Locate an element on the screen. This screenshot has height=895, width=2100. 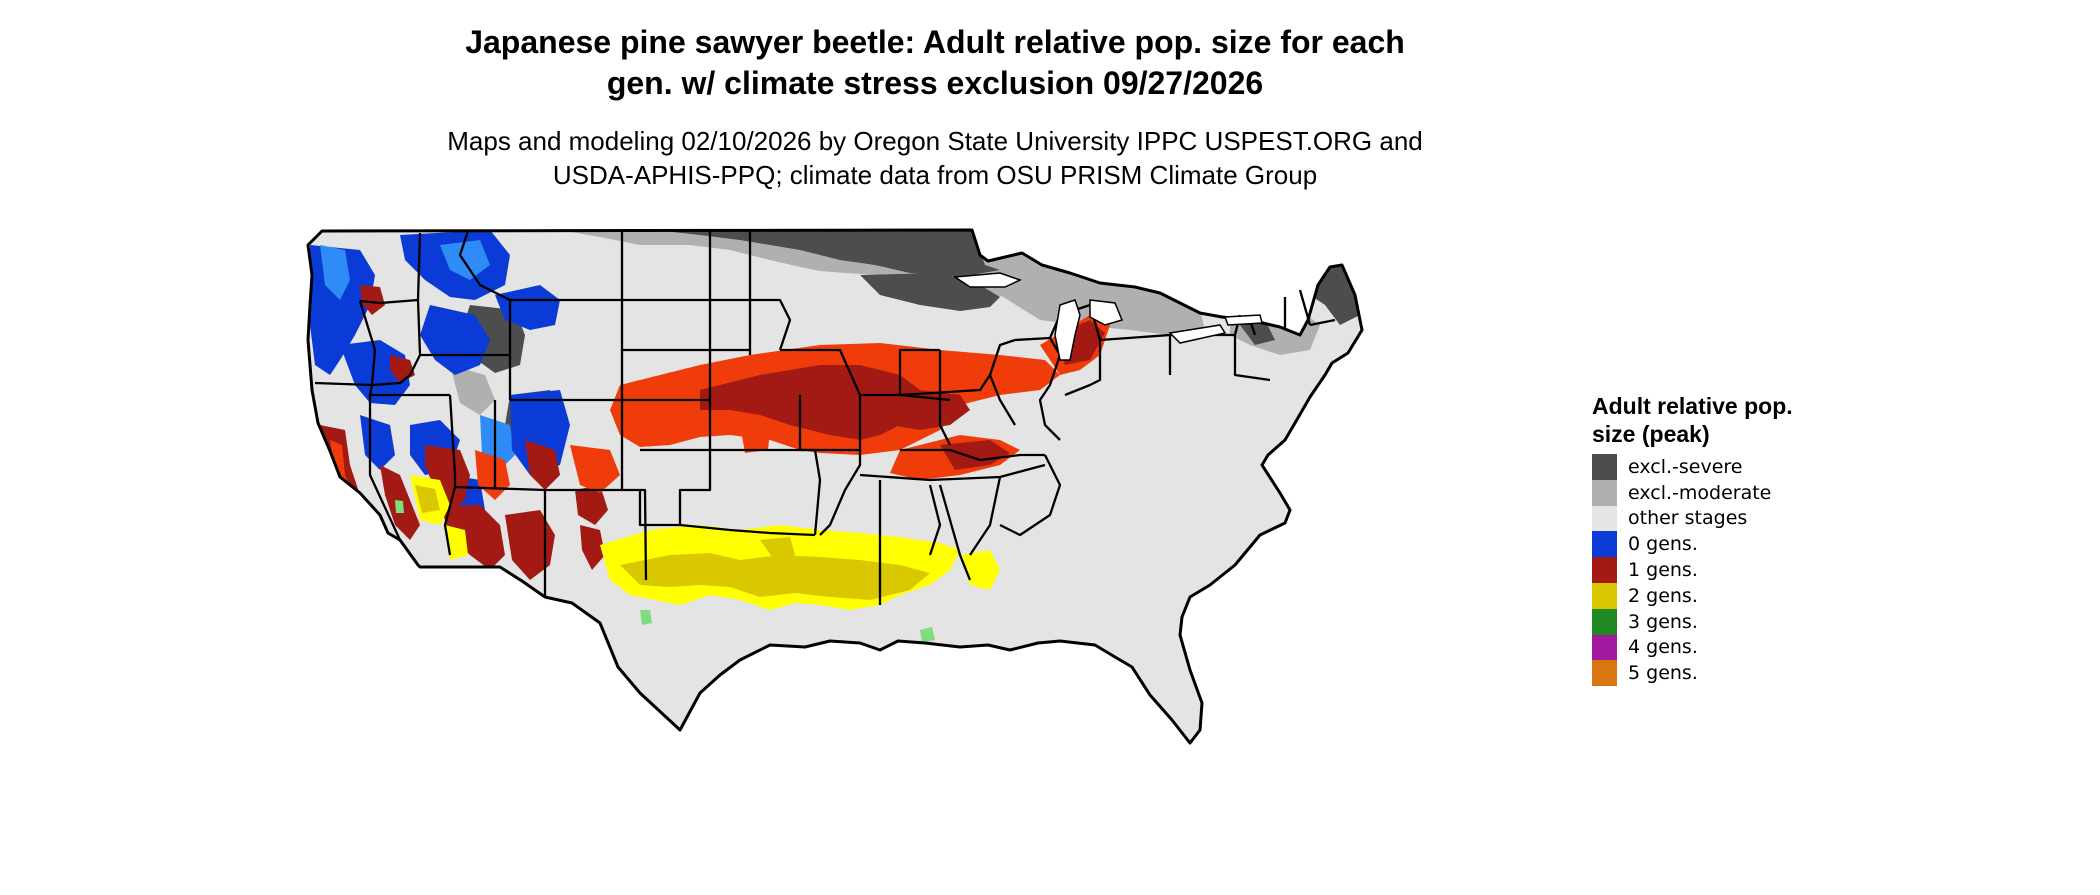
great-lakes is located at coordinates (1107, 316).